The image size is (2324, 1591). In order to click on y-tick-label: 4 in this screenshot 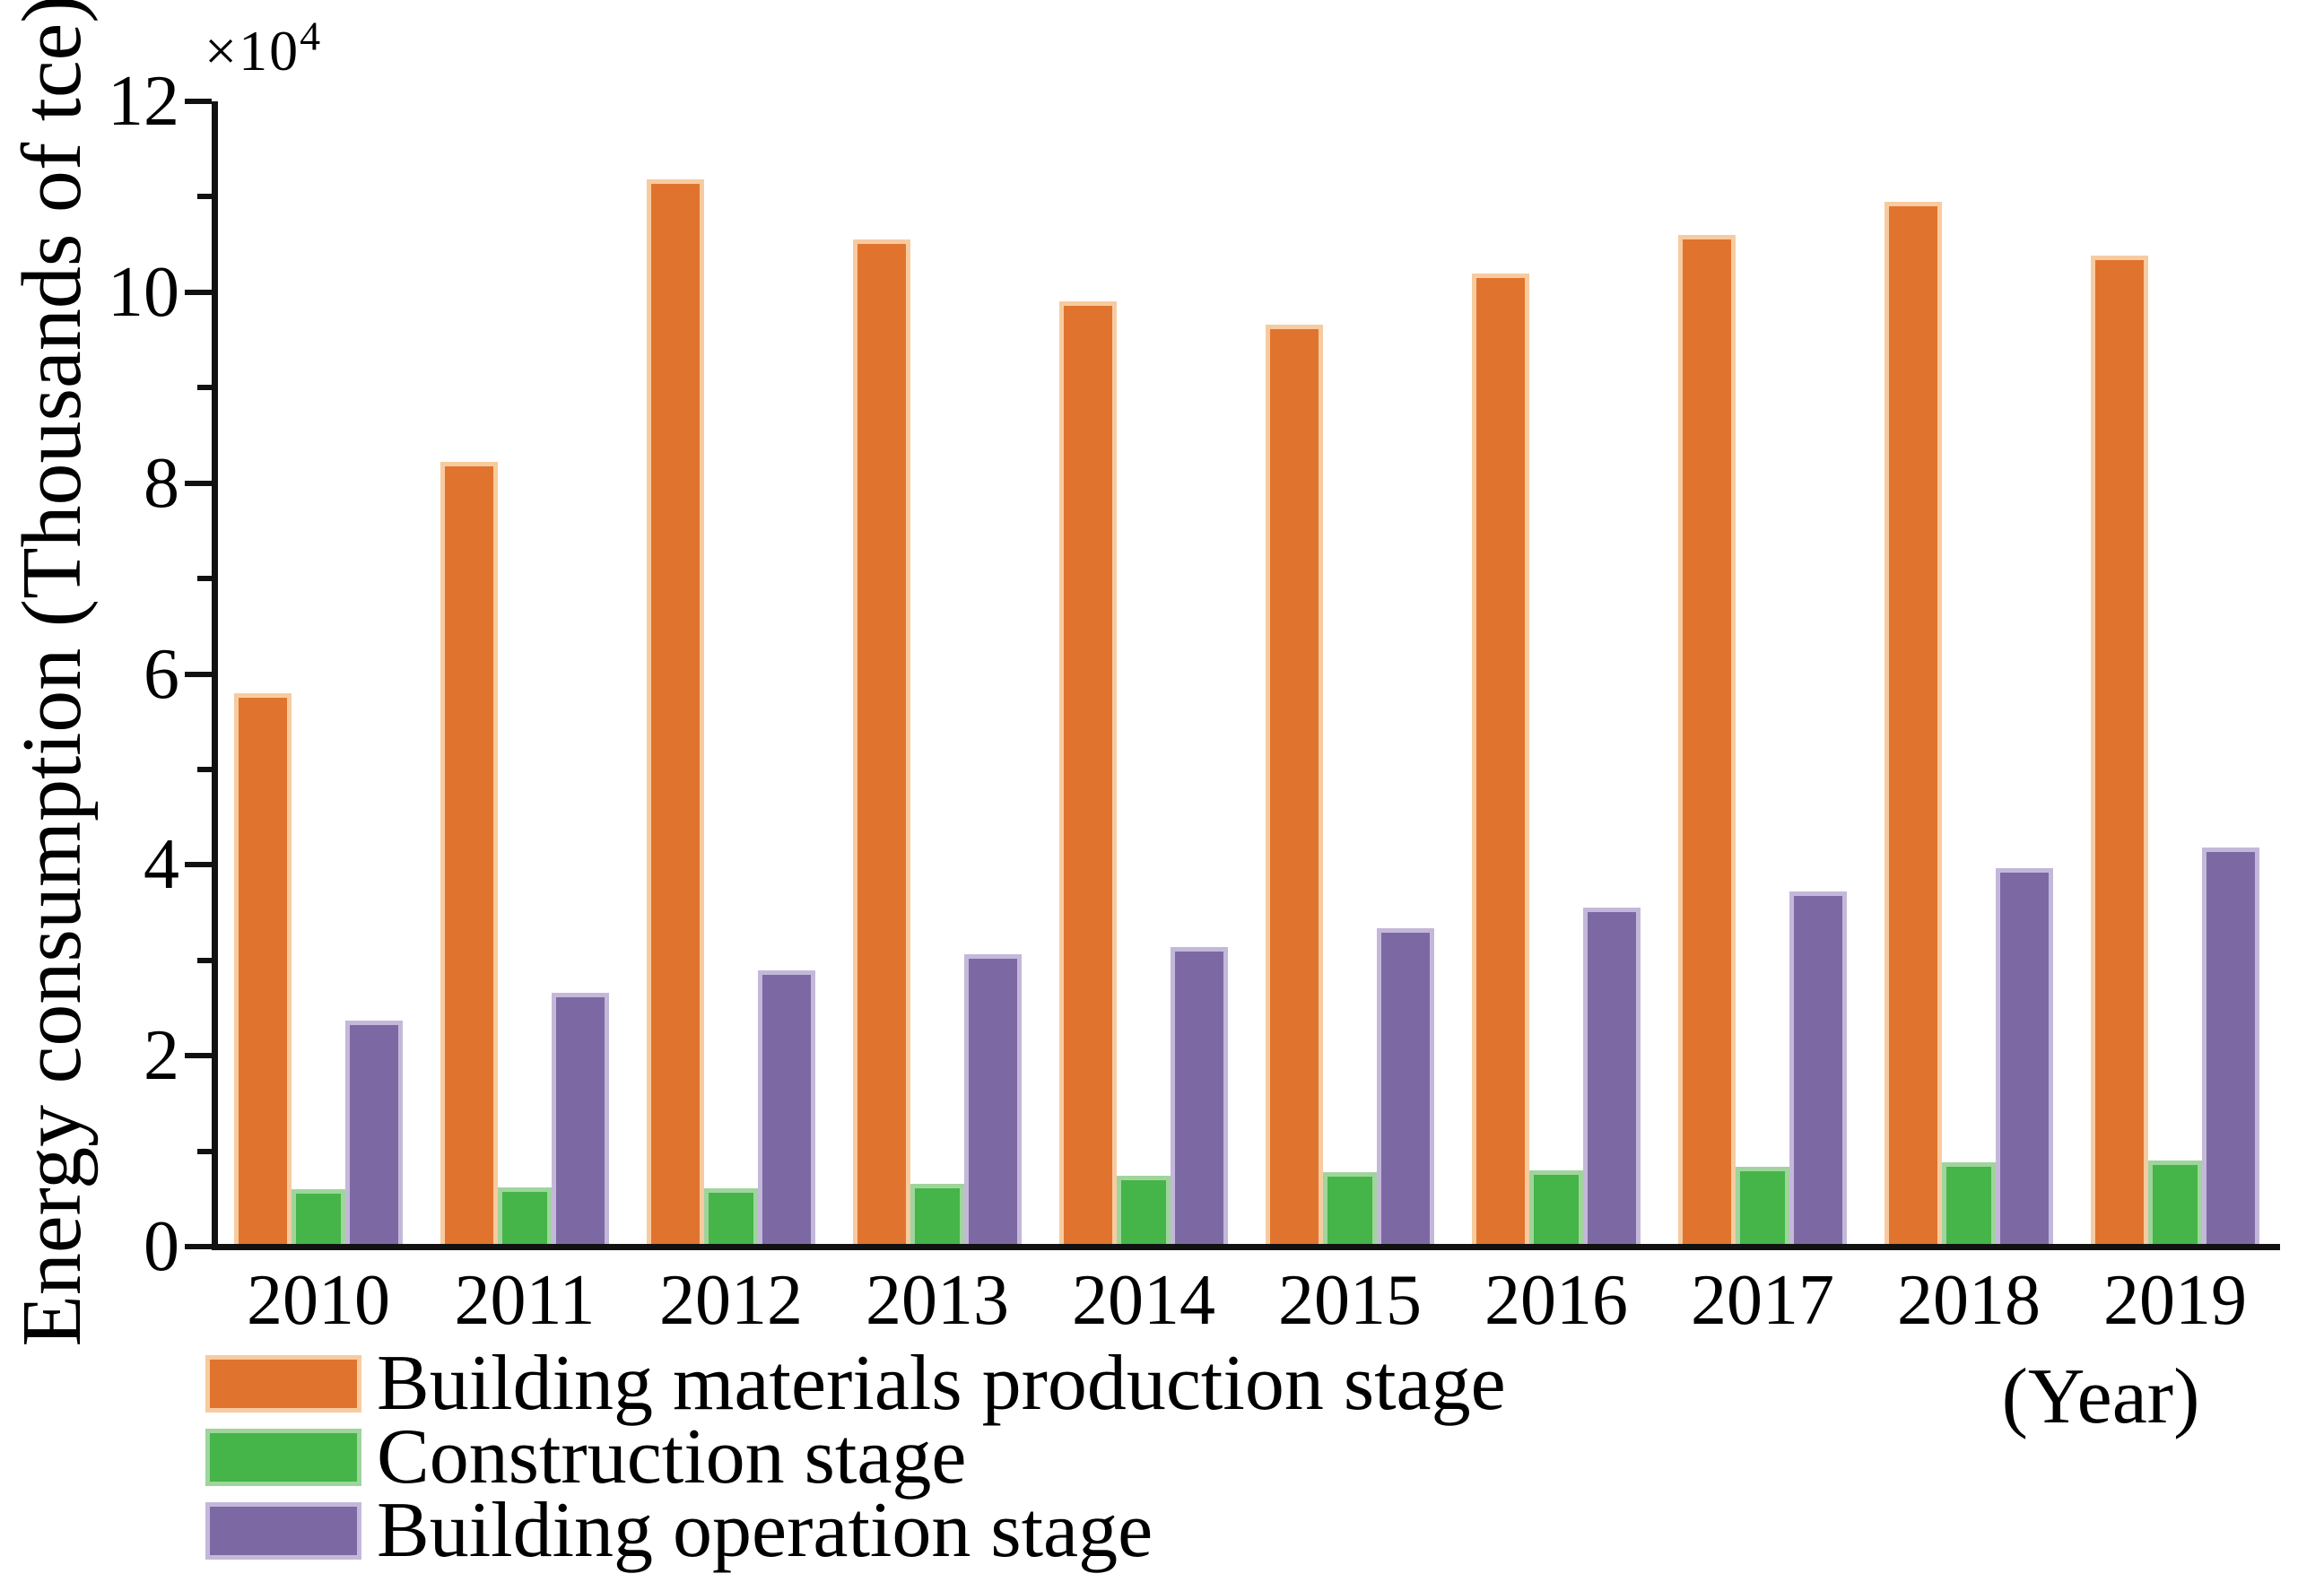, I will do `click(161, 865)`.